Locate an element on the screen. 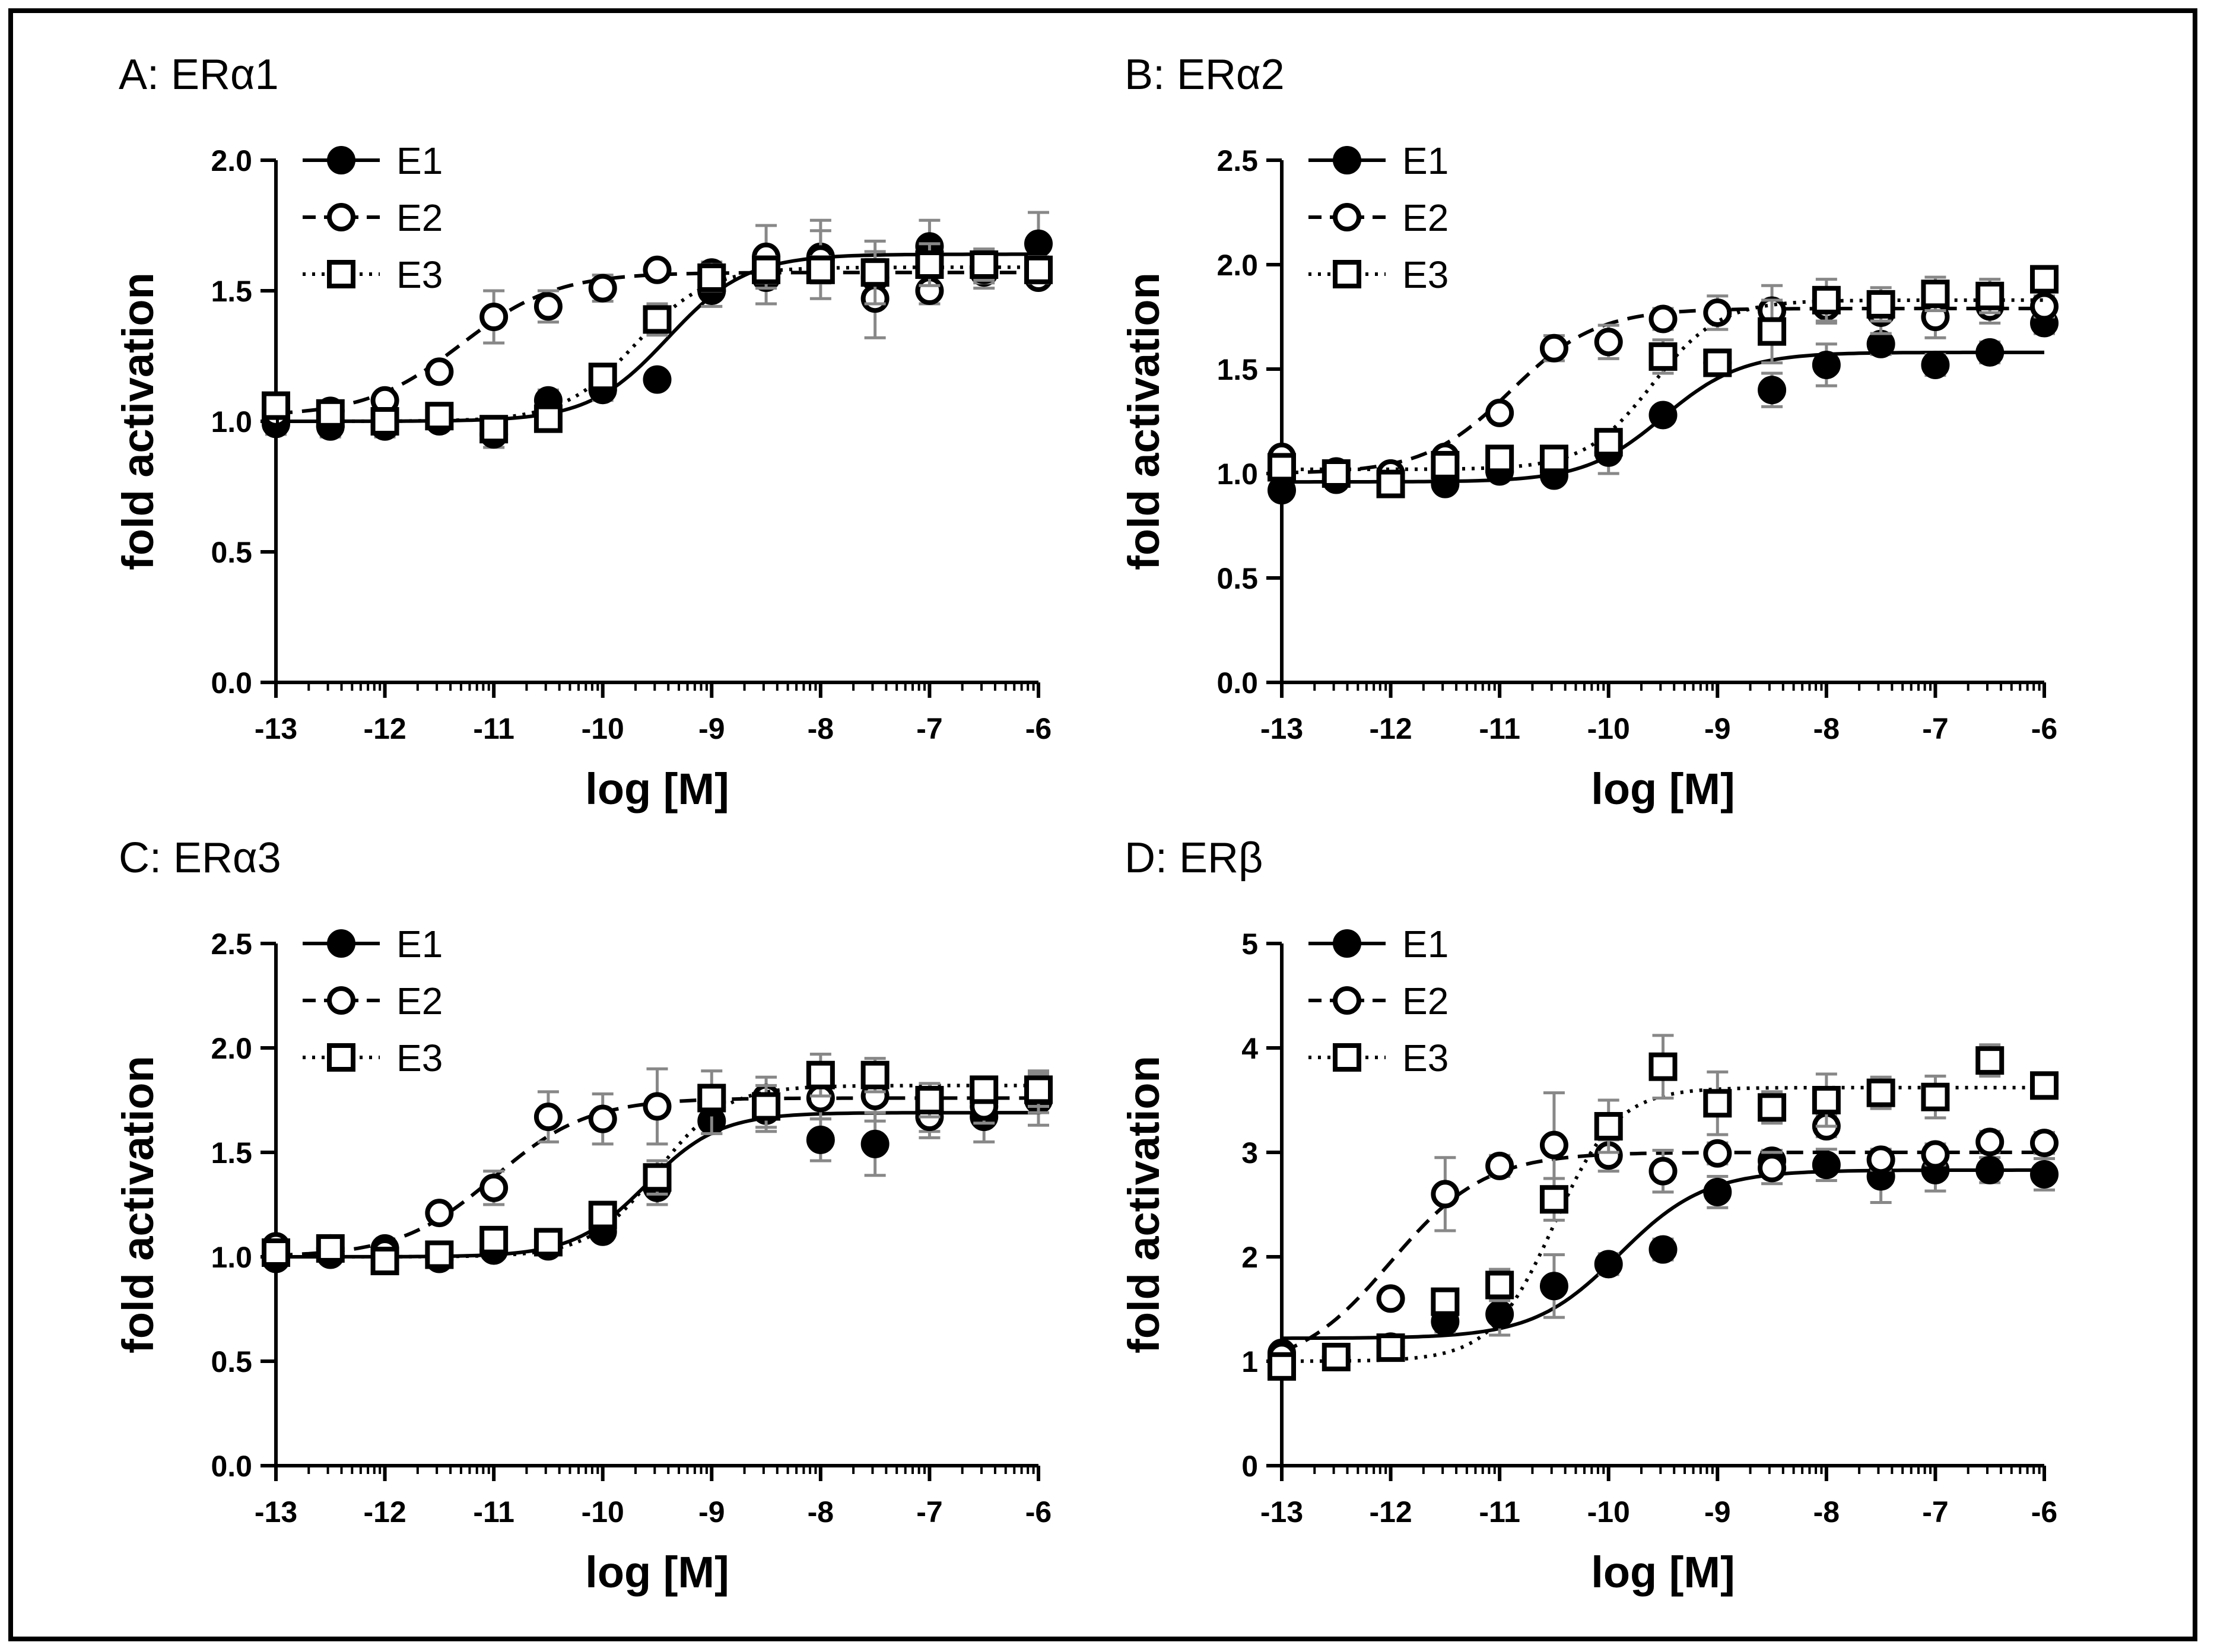 The width and height of the screenshot is (2214, 1652). x-tick-label: -9 is located at coordinates (711, 728).